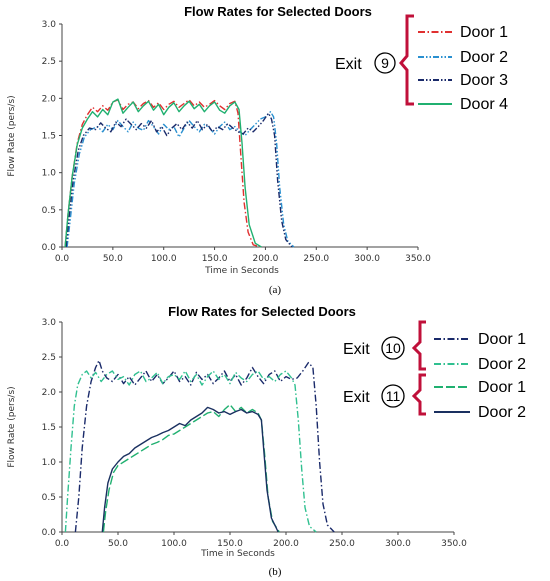 The width and height of the screenshot is (550, 581). I want to click on legend-a-exit-label: Exit, so click(348, 64).